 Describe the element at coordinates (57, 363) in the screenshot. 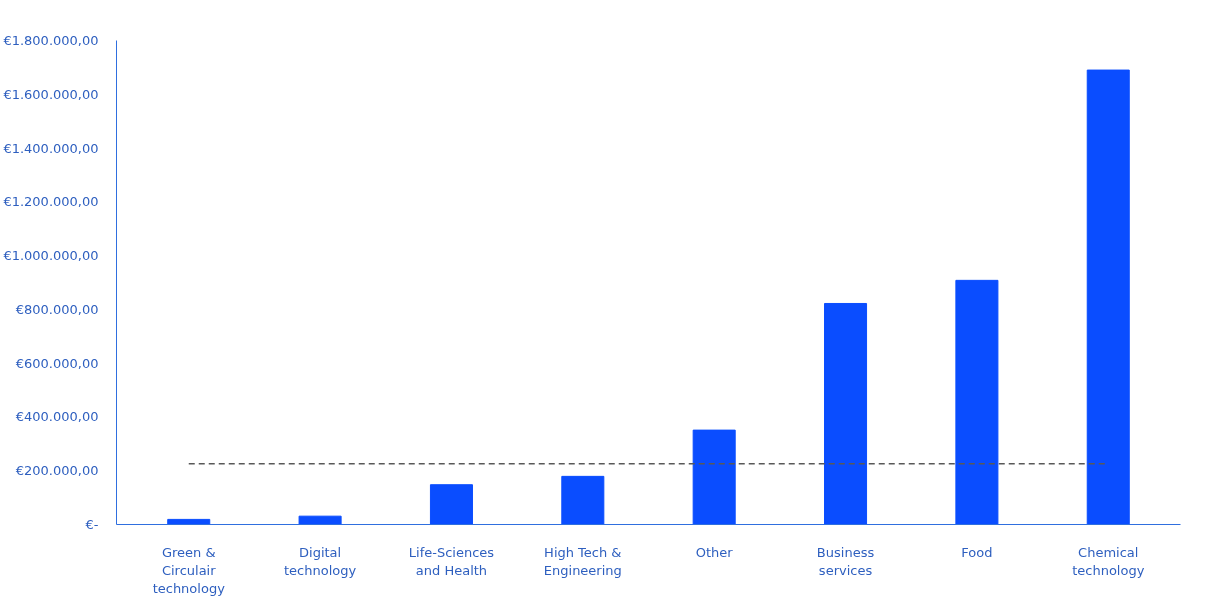

I see `y-tick-label: €600.000,00` at that location.